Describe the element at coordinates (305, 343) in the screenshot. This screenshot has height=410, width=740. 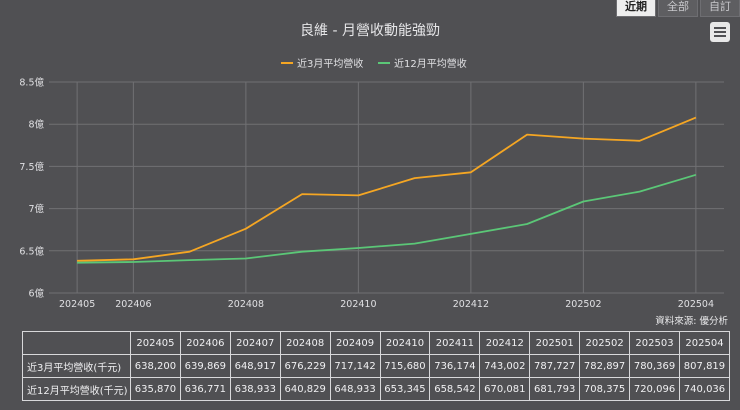
I see `table-cell: 202408` at that location.